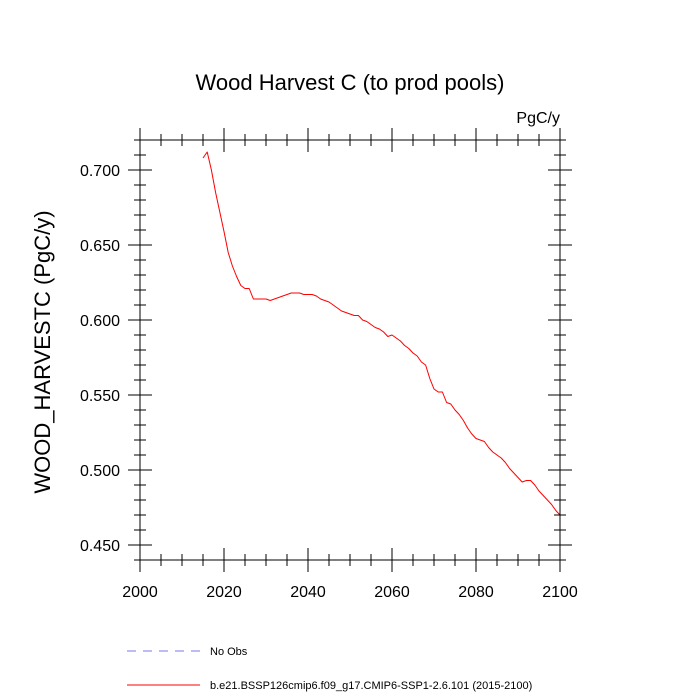  I want to click on y-tick-label: 0.650, so click(100, 246).